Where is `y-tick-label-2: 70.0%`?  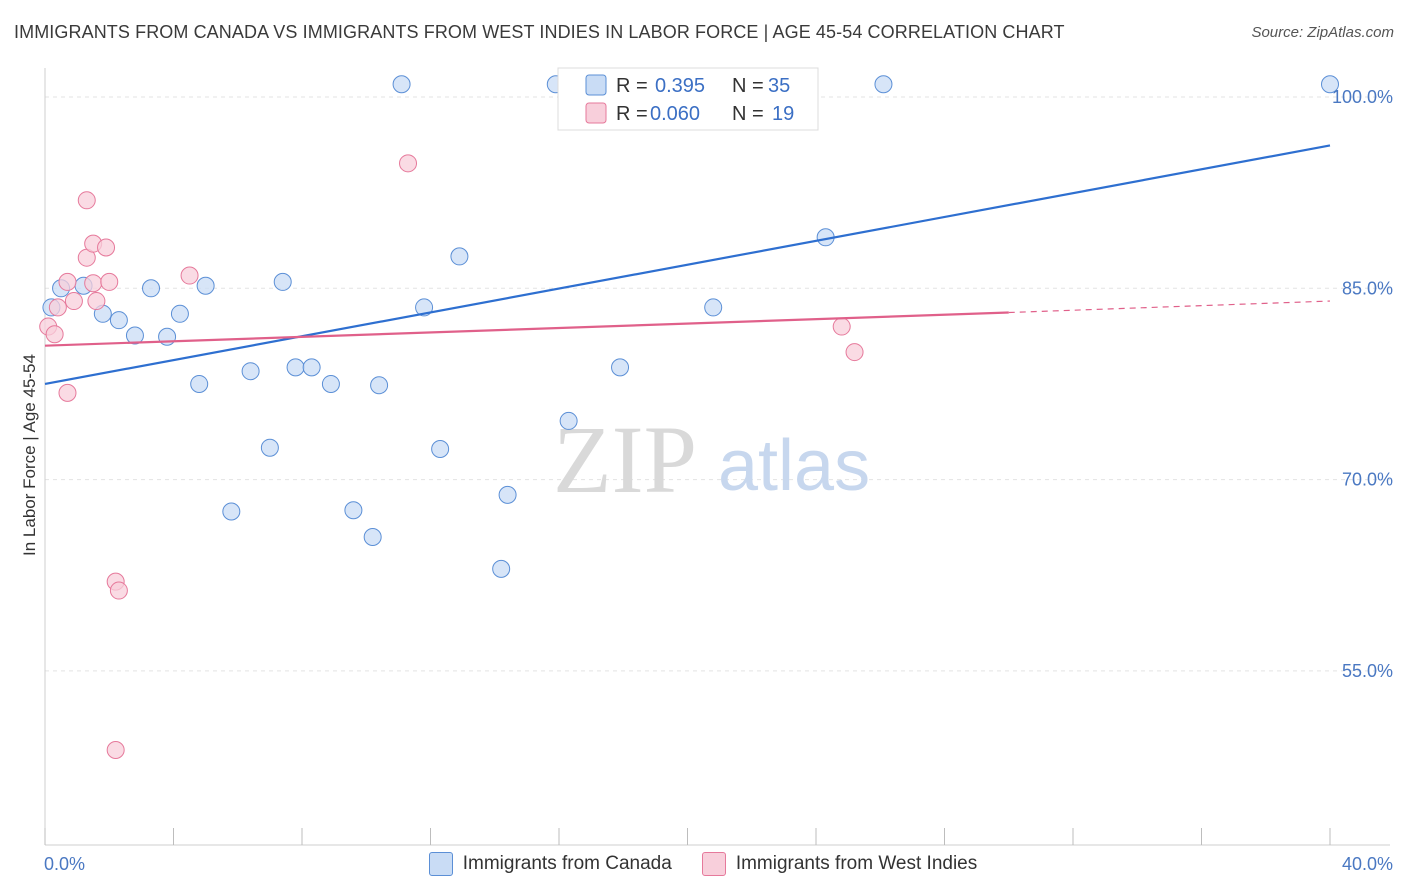 y-tick-label-2: 70.0% is located at coordinates (1367, 480).